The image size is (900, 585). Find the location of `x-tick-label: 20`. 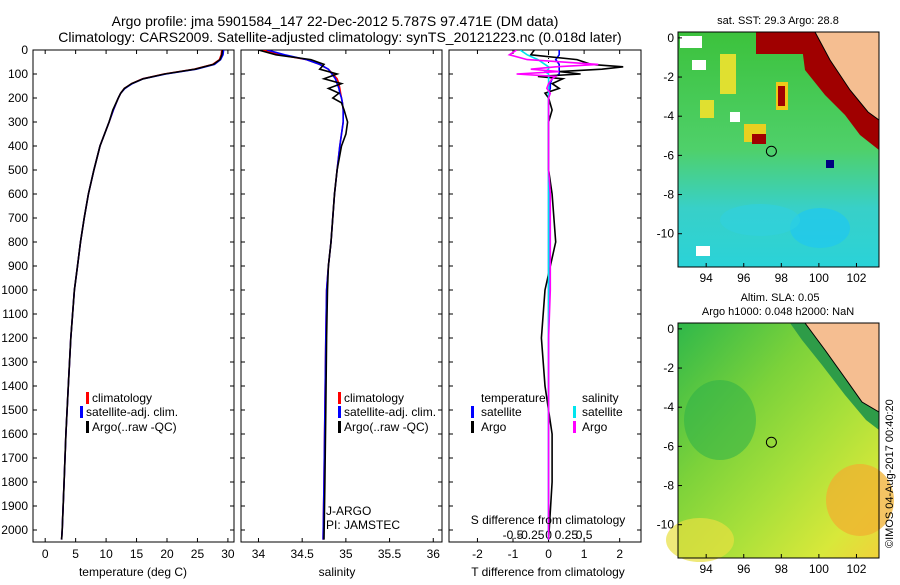

x-tick-label: 20 is located at coordinates (167, 554).